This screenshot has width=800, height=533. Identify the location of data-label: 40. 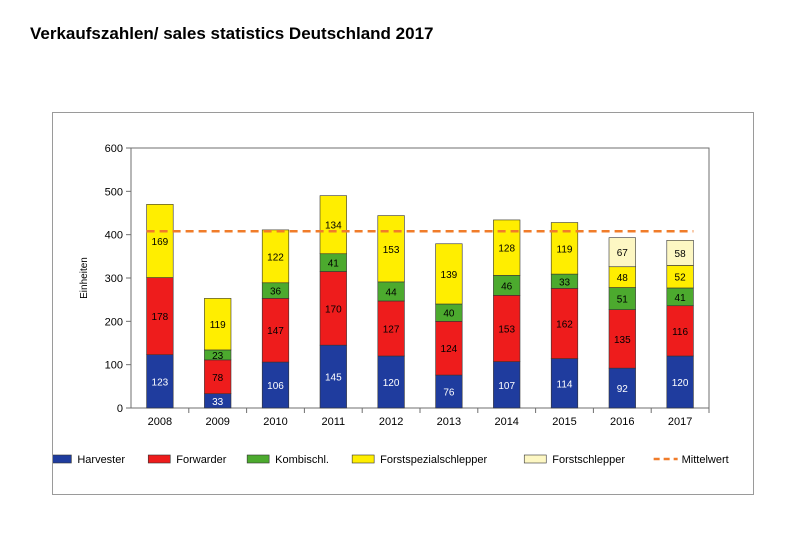
(449, 314).